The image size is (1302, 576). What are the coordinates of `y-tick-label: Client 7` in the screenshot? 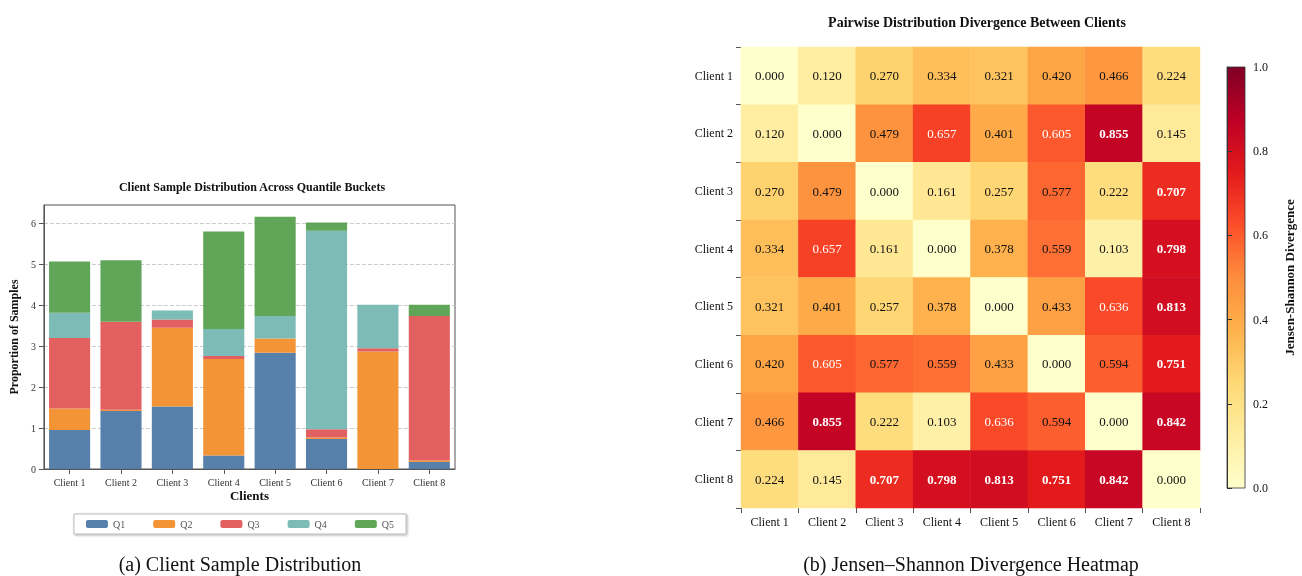 It's located at (713, 421).